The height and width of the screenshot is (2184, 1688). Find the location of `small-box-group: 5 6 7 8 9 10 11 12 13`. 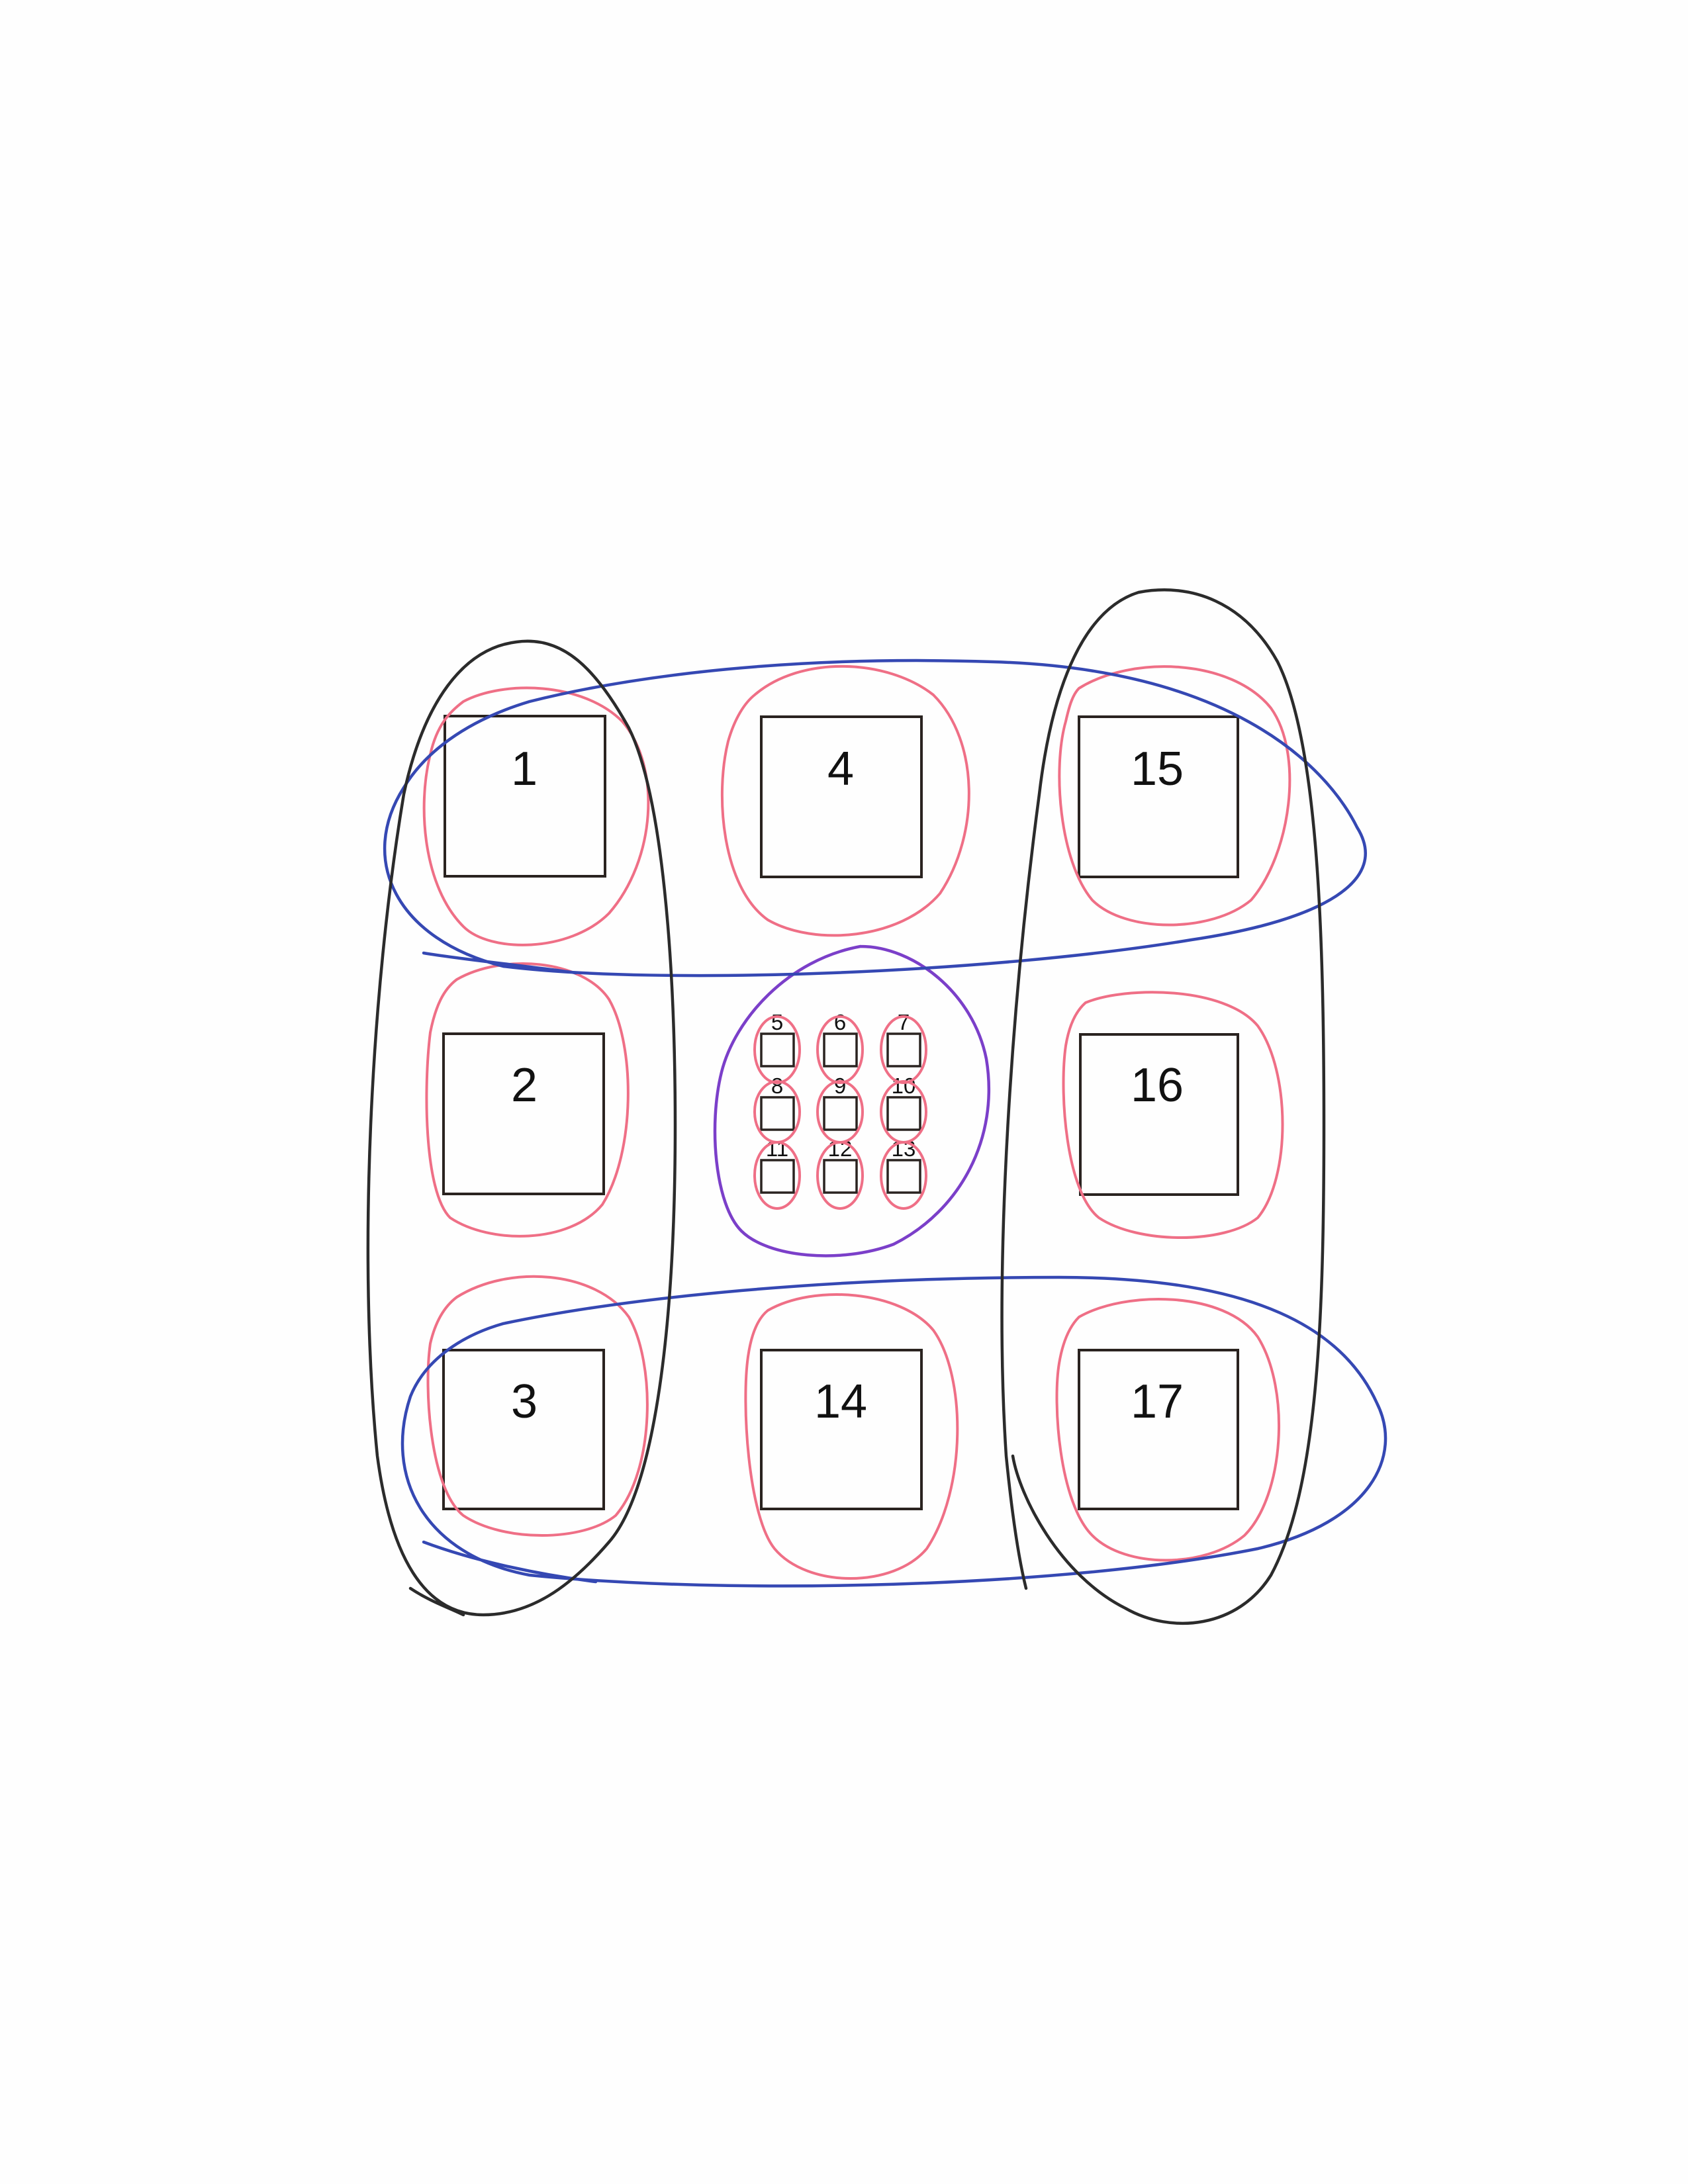

small-box-group: 5 6 7 8 9 10 11 12 13 is located at coordinates (840, 1102).